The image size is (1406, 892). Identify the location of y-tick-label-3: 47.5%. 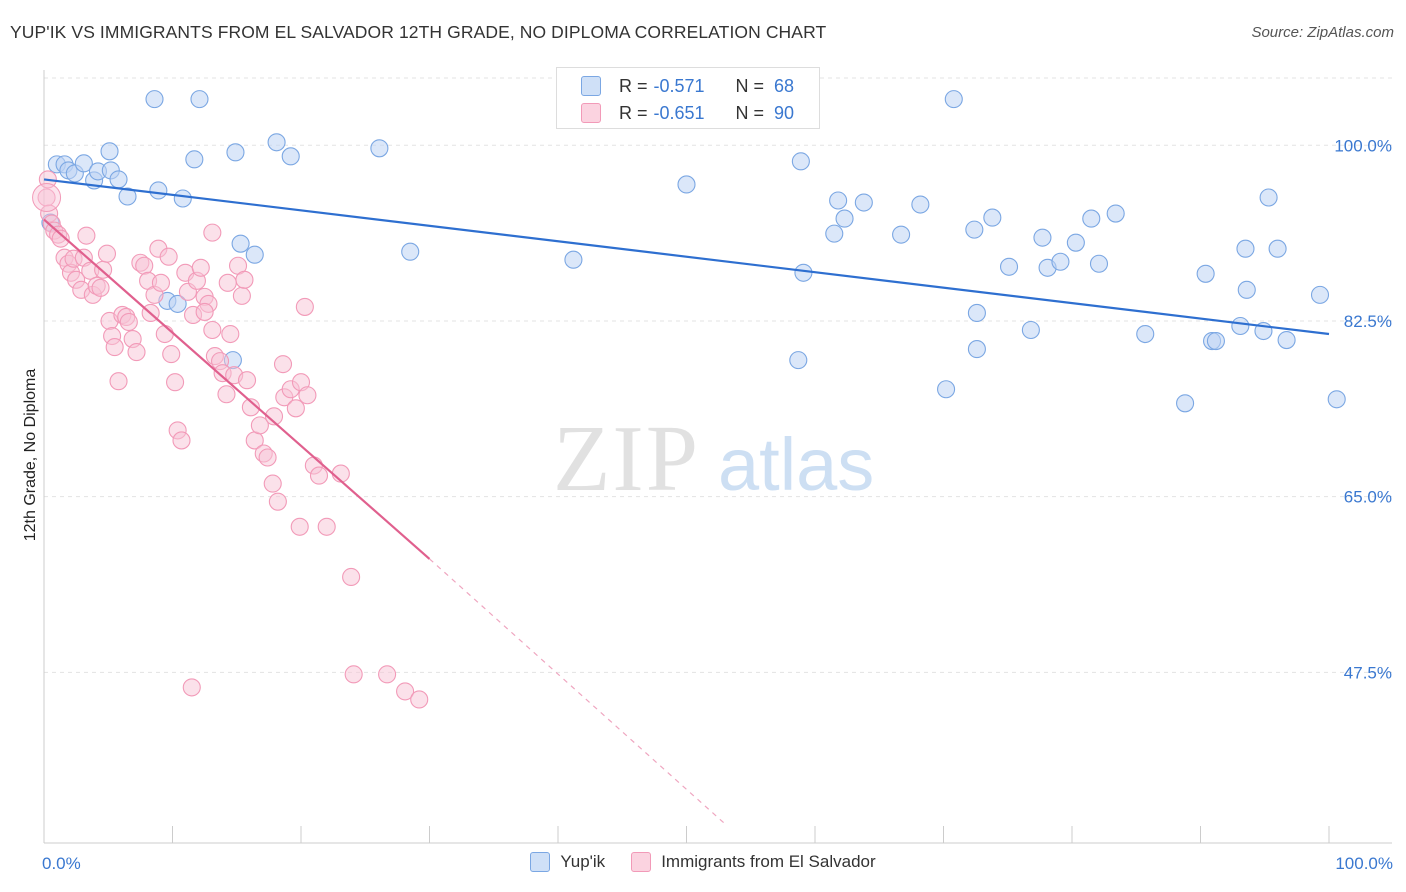
(1368, 672).